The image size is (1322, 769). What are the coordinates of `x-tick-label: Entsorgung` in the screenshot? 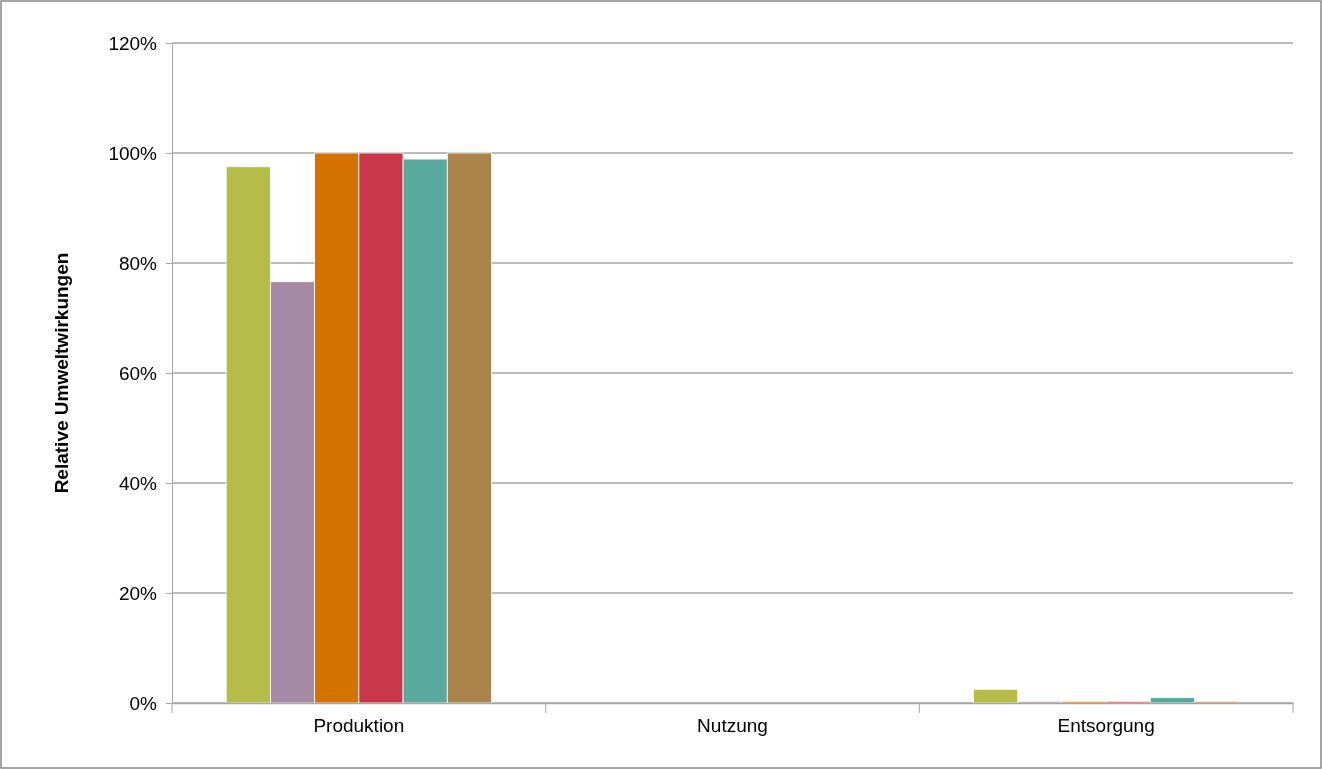 It's located at (1106, 725).